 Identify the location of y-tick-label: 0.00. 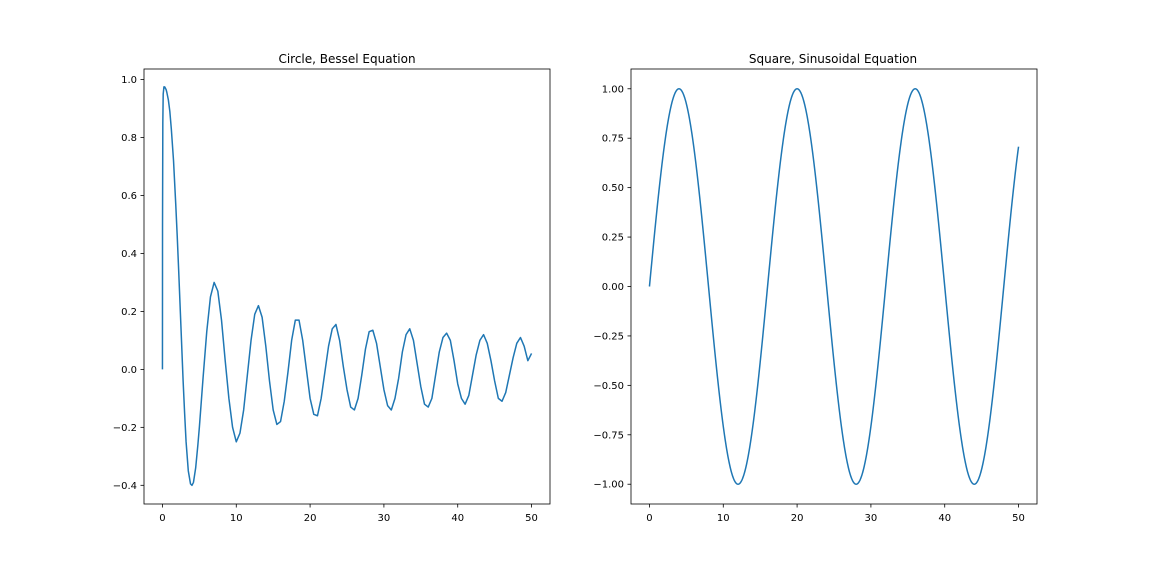
(613, 287).